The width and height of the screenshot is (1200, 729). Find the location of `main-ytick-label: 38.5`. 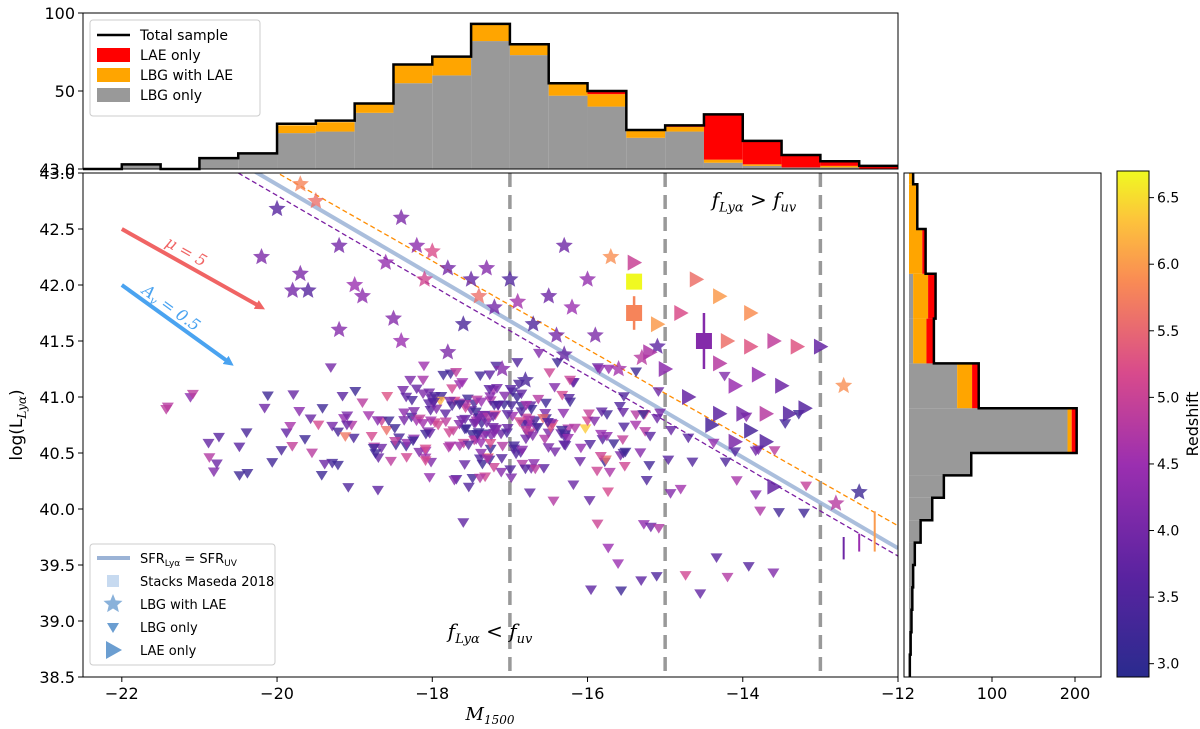

main-ytick-label: 38.5 is located at coordinates (57, 677).